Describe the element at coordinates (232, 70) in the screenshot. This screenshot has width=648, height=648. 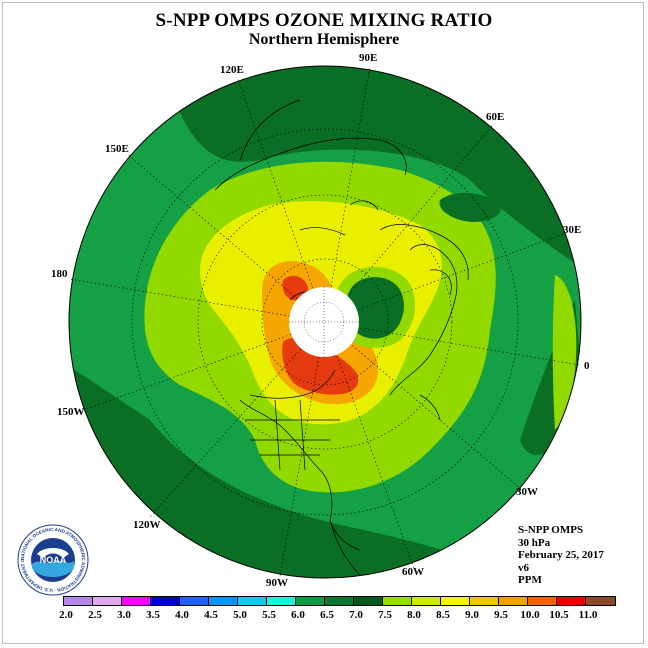
I see `lon-label-120e: 120E` at that location.